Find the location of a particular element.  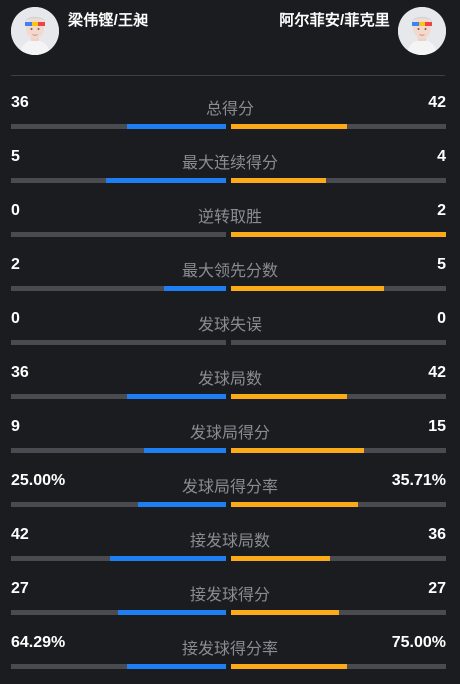

stat-row: 36 总得分 42 is located at coordinates (230, 117).